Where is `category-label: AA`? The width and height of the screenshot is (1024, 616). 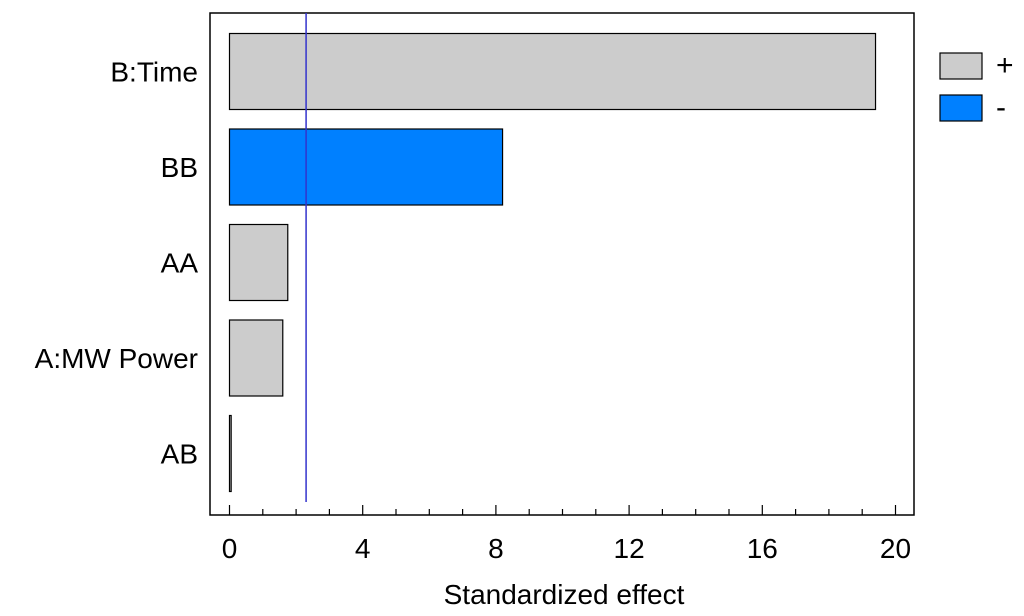
category-label: AA is located at coordinates (180, 263).